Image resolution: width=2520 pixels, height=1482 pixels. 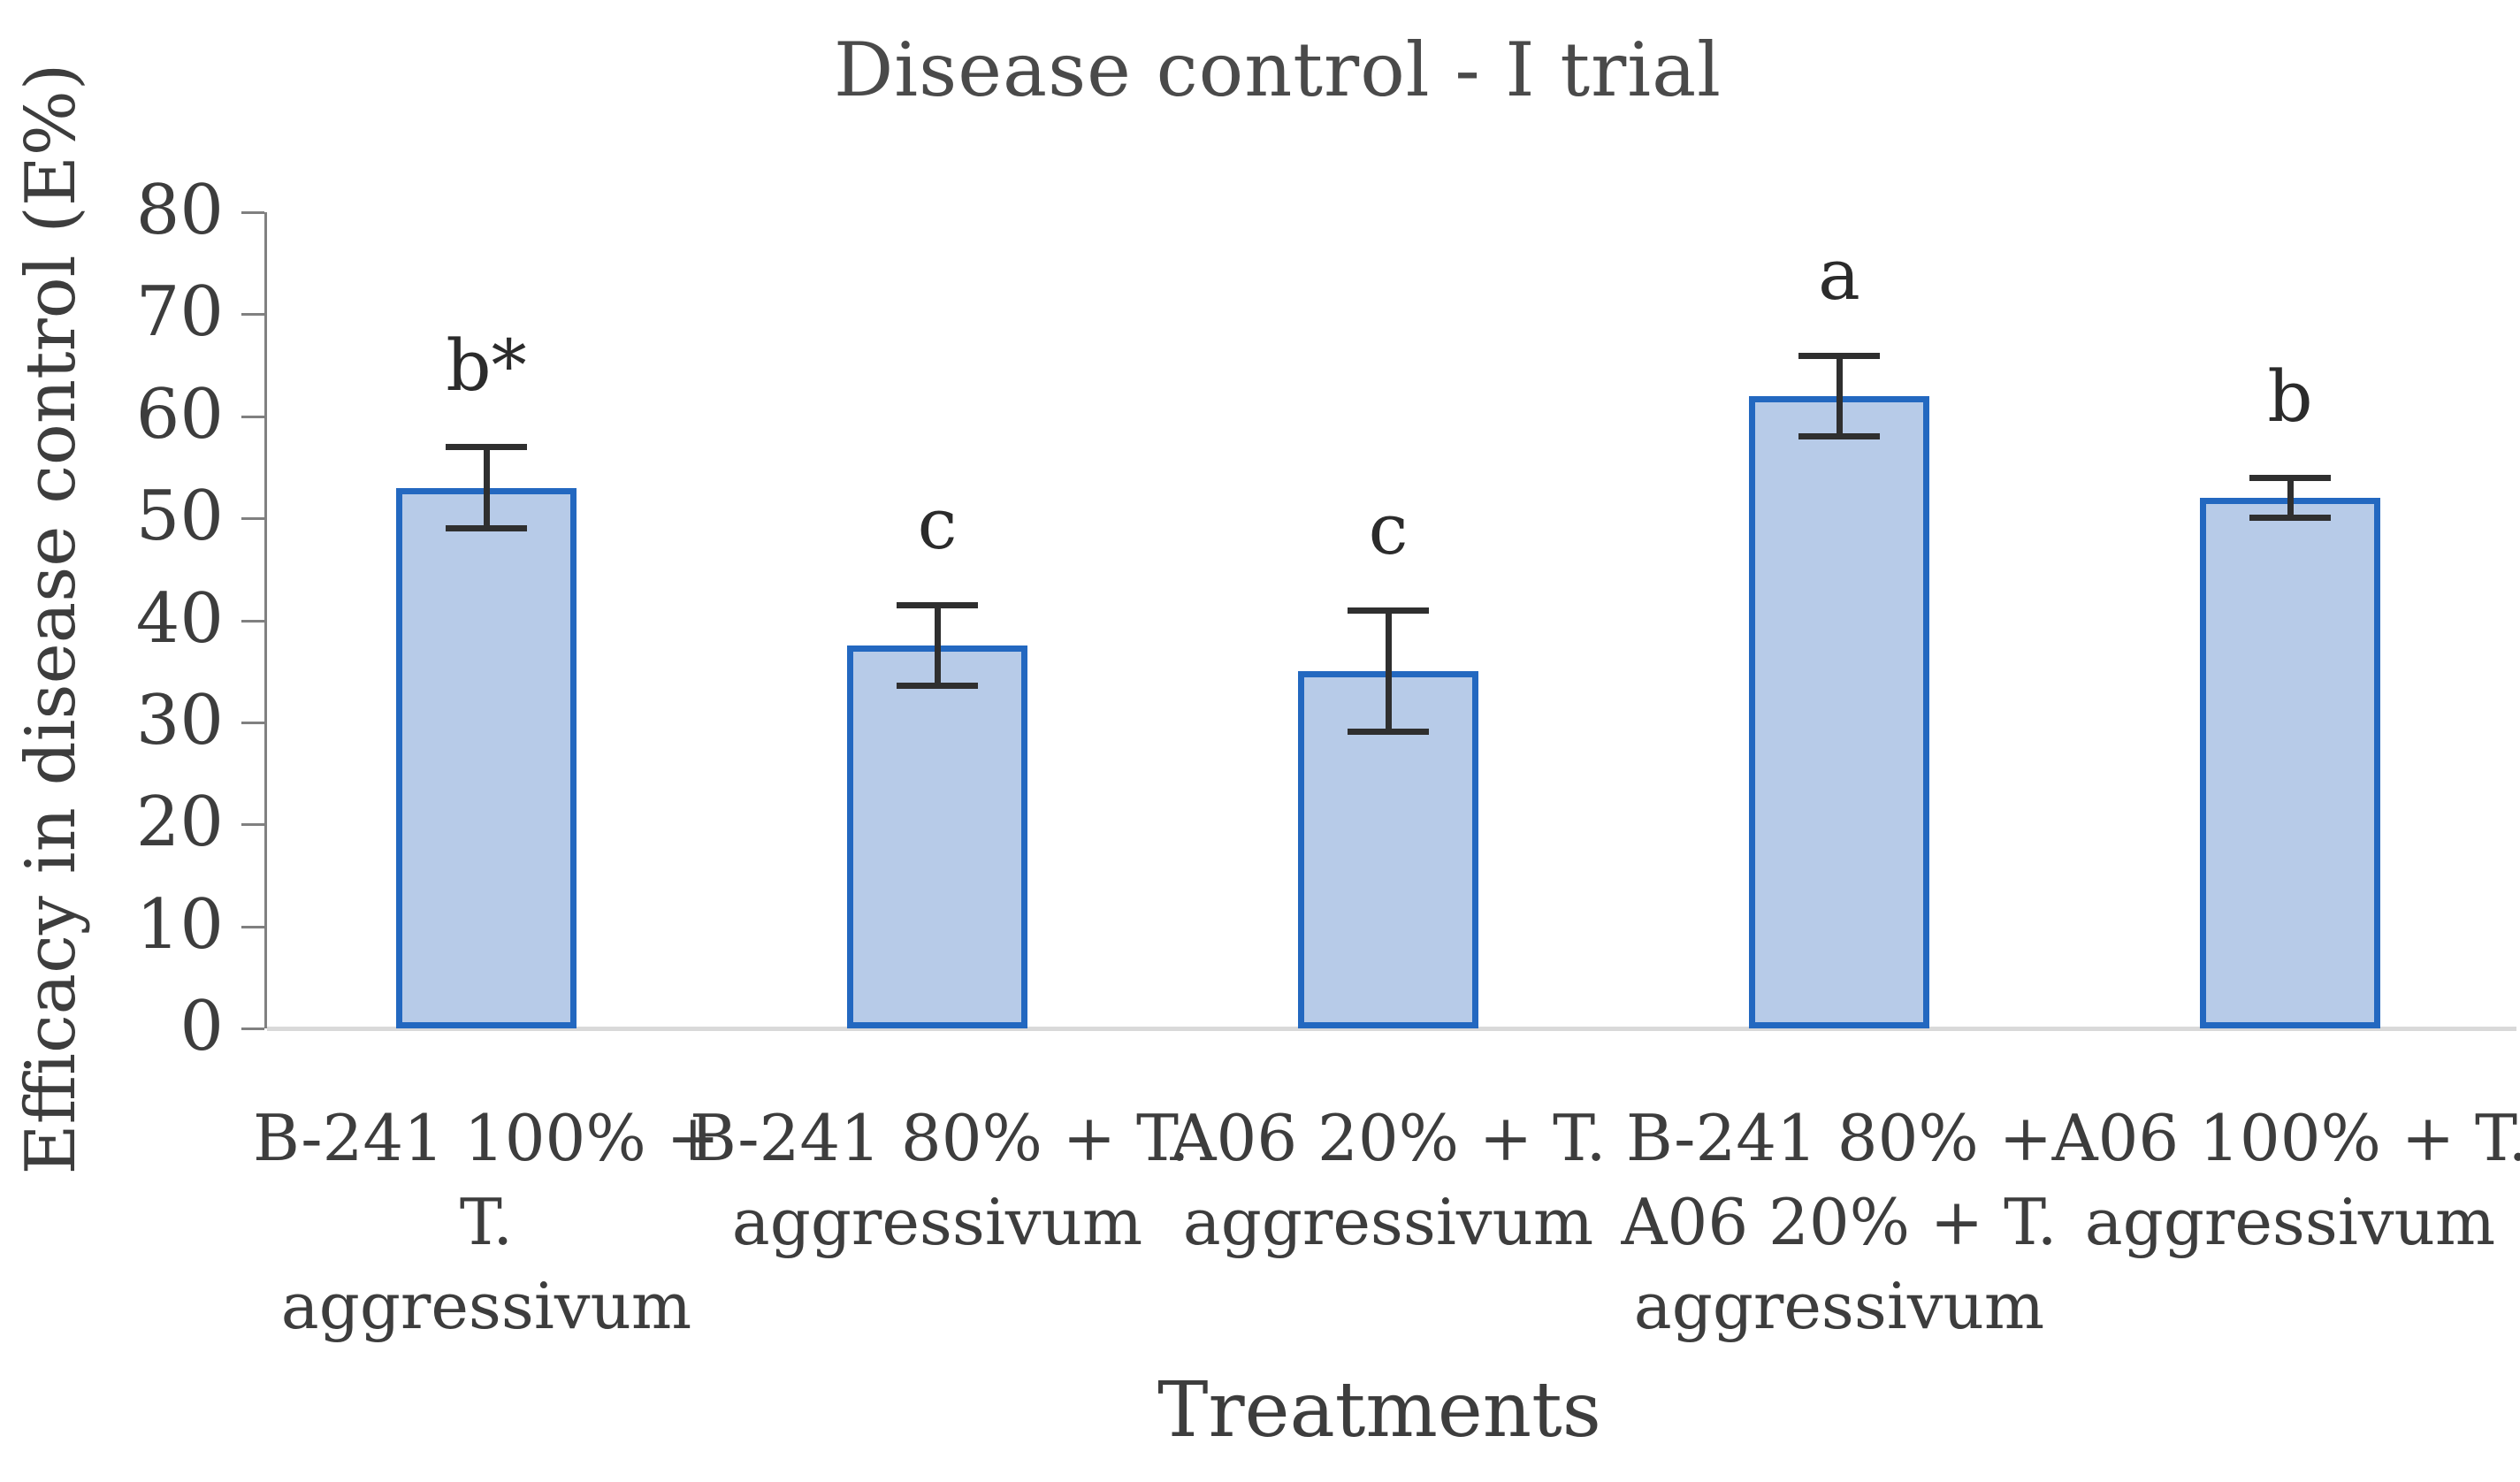 I want to click on chart-title: Disease control - I trial, so click(x=1277, y=70).